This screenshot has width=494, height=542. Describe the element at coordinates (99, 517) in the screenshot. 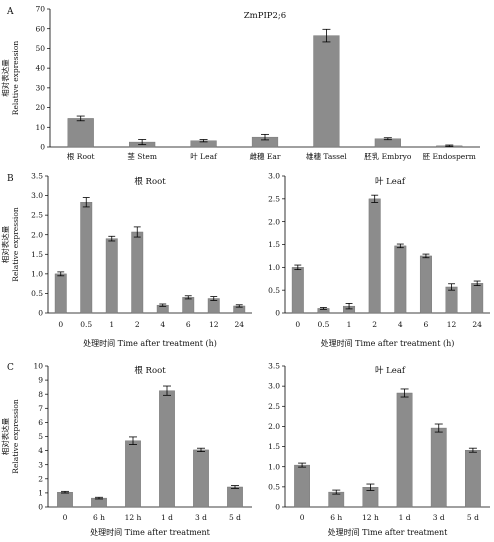

I see `x-category-label: 6 h` at that location.